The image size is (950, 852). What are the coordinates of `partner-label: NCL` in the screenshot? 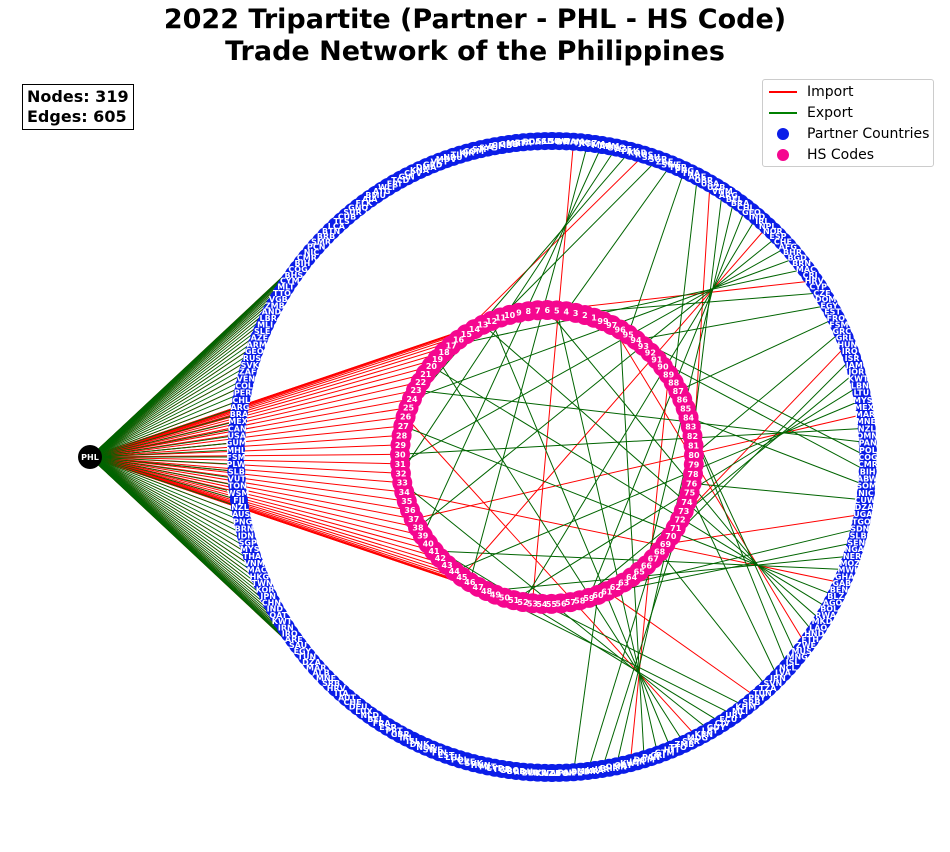 It's located at (788, 667).